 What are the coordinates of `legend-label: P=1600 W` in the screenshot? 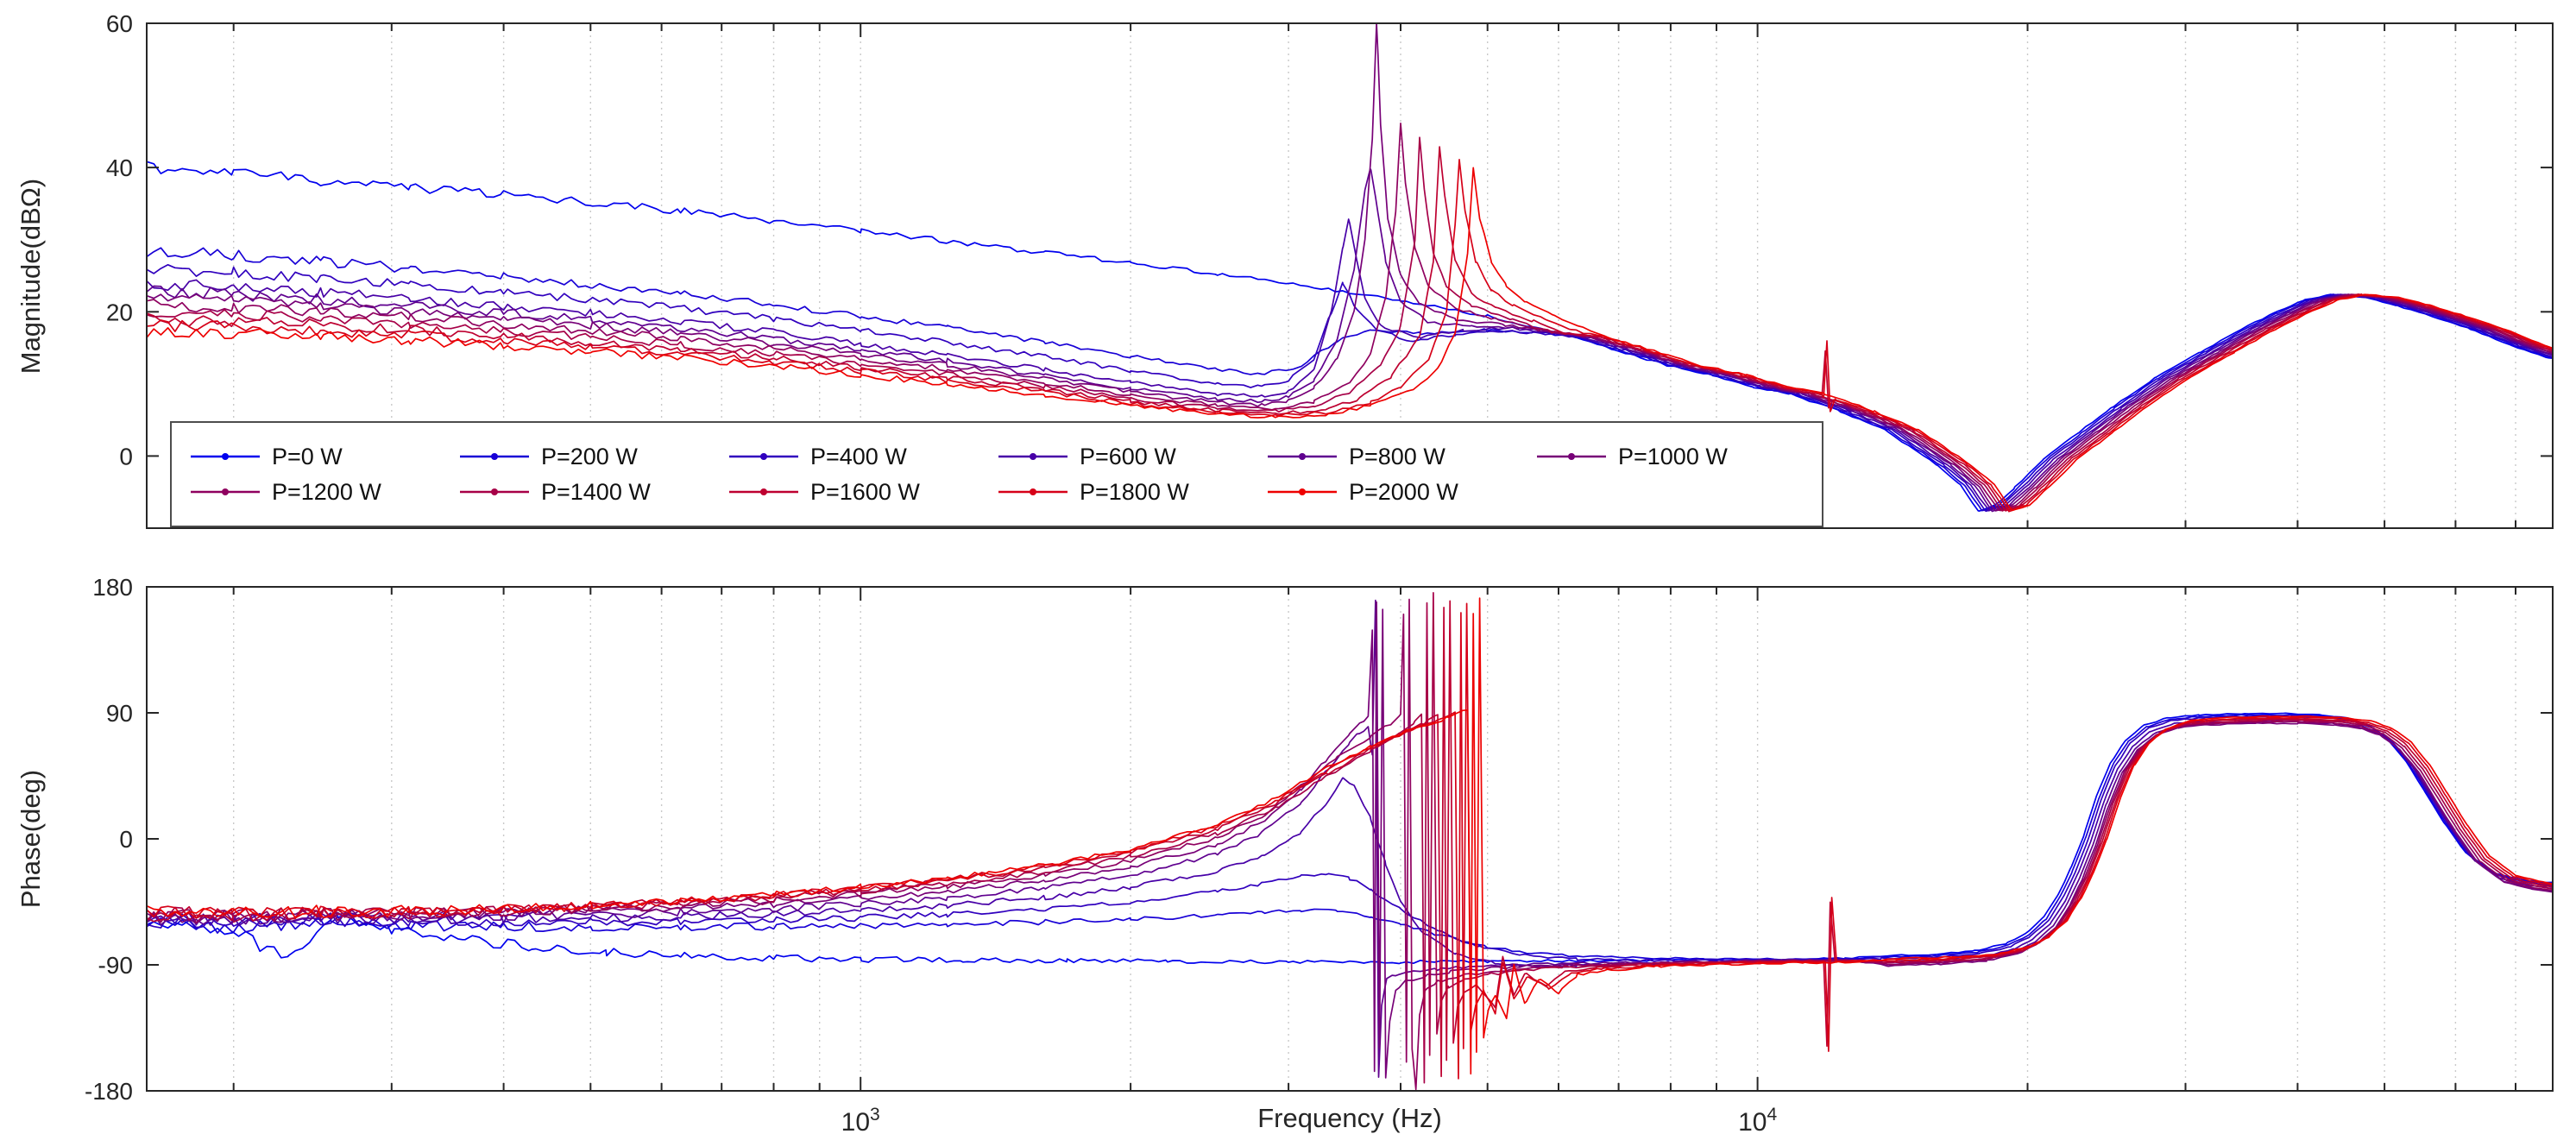 It's located at (865, 491).